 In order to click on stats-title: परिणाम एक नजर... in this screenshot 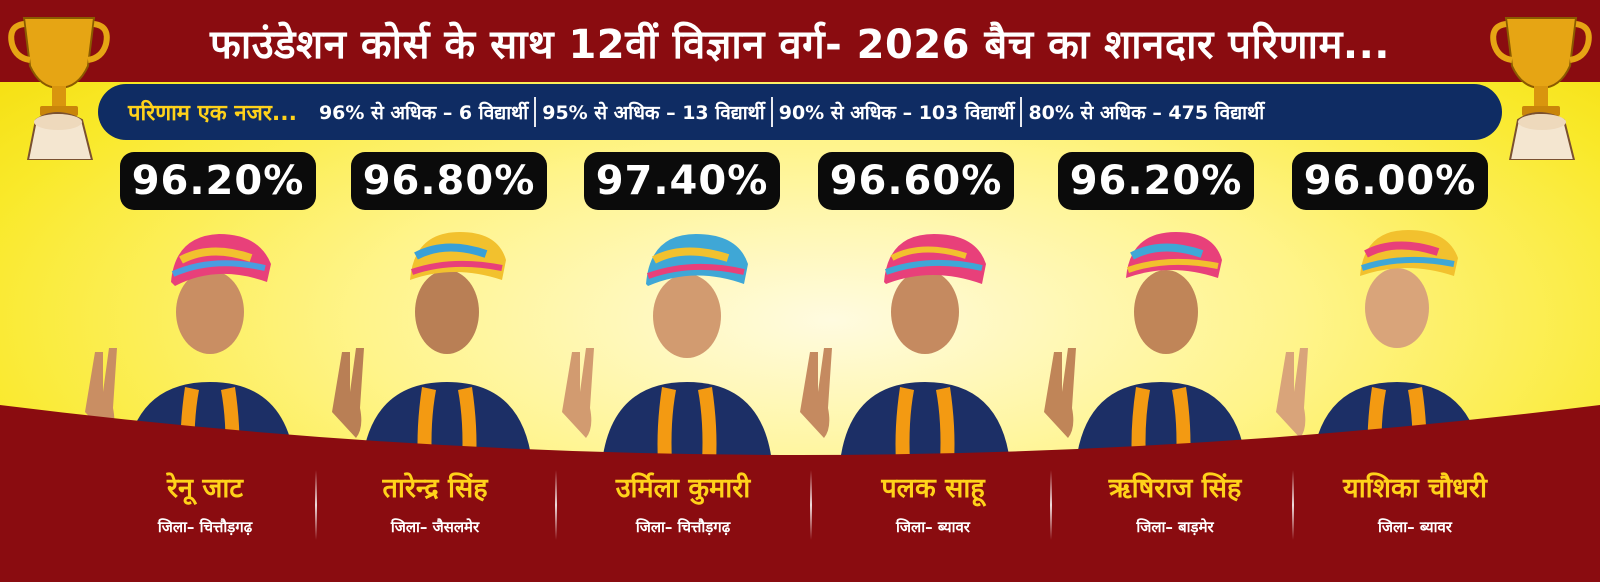, I will do `click(212, 113)`.